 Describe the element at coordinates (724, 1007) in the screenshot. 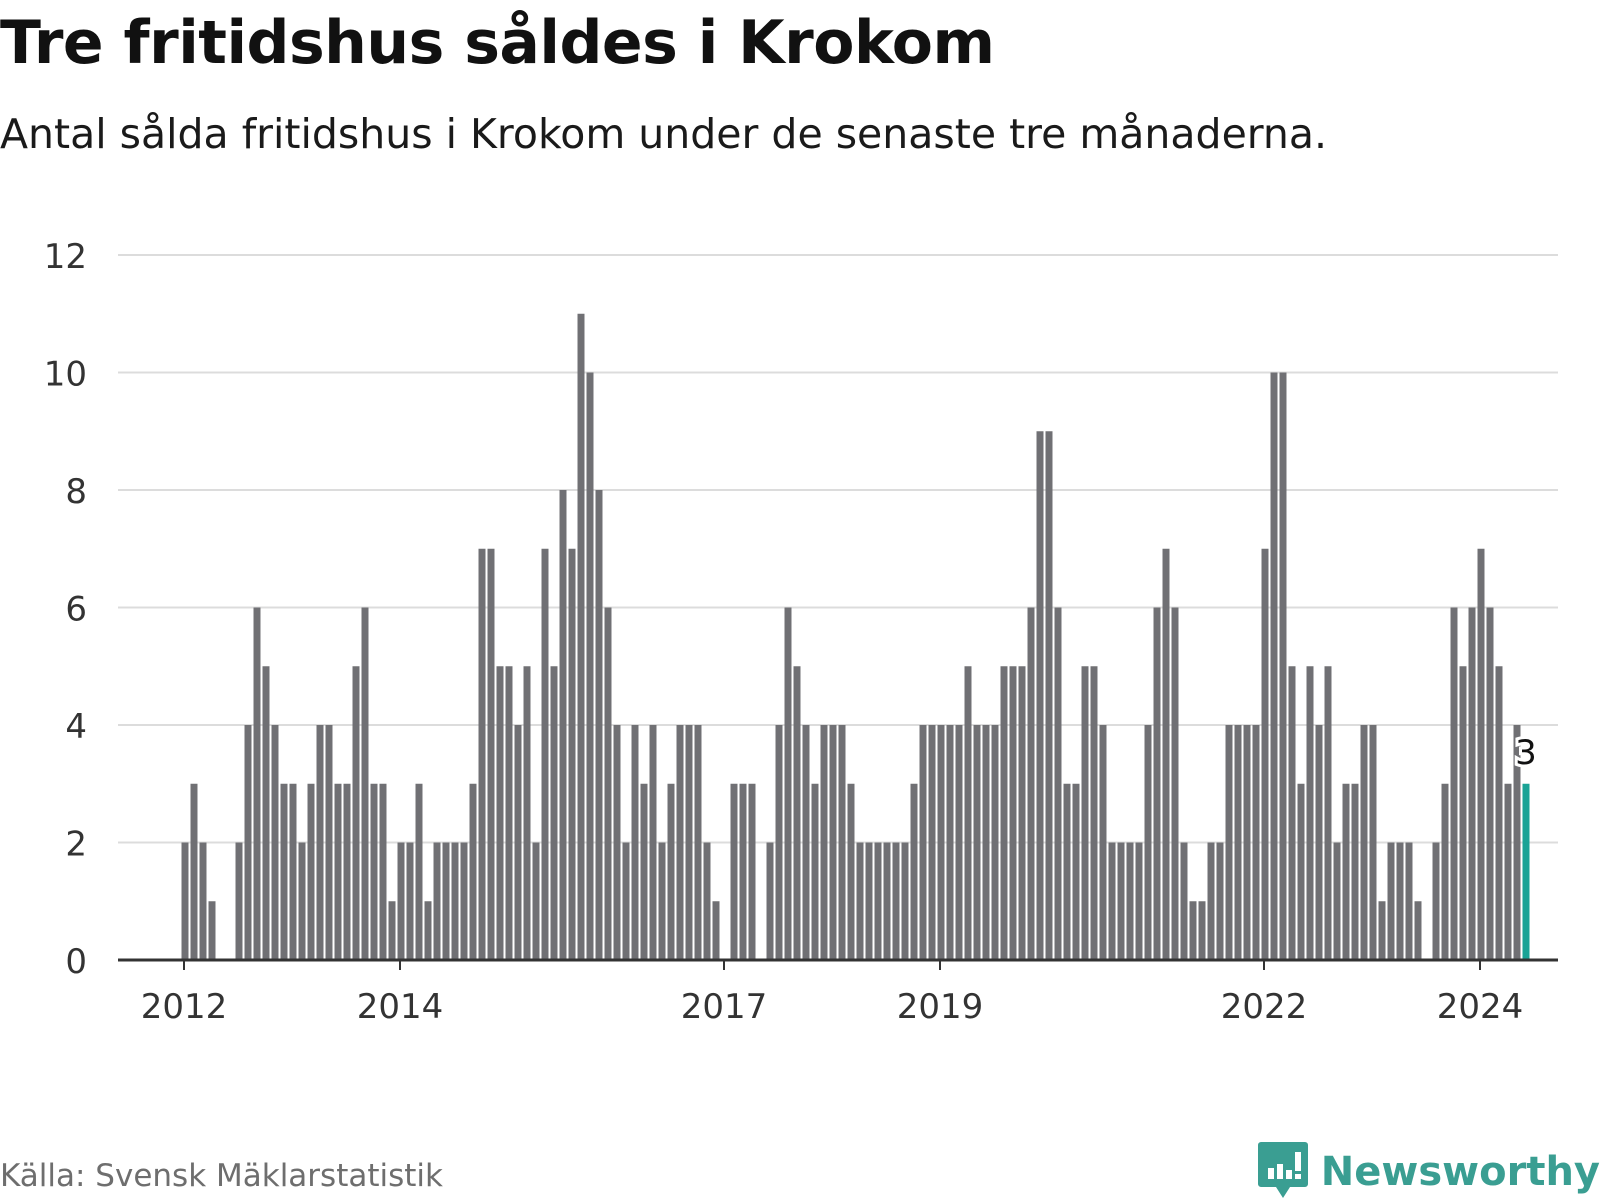

I see `x-tick-label: 2017` at that location.